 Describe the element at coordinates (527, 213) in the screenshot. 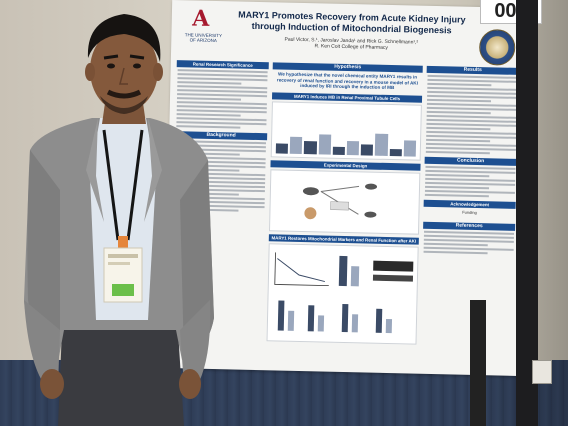

I see `easel-pole` at that location.